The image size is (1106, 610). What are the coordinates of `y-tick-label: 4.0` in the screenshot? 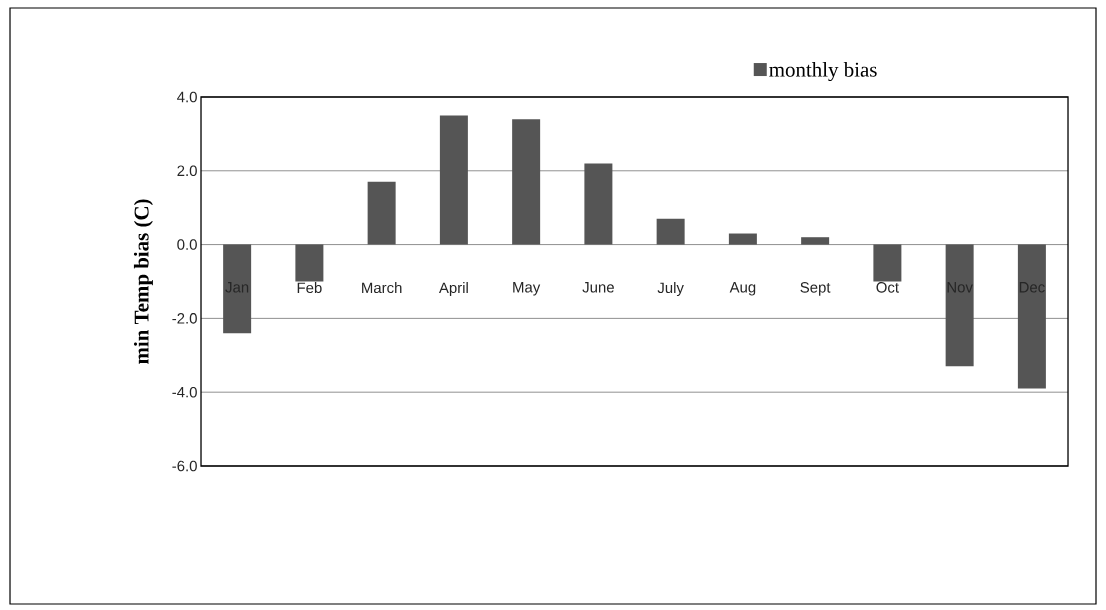 It's located at (187, 97).